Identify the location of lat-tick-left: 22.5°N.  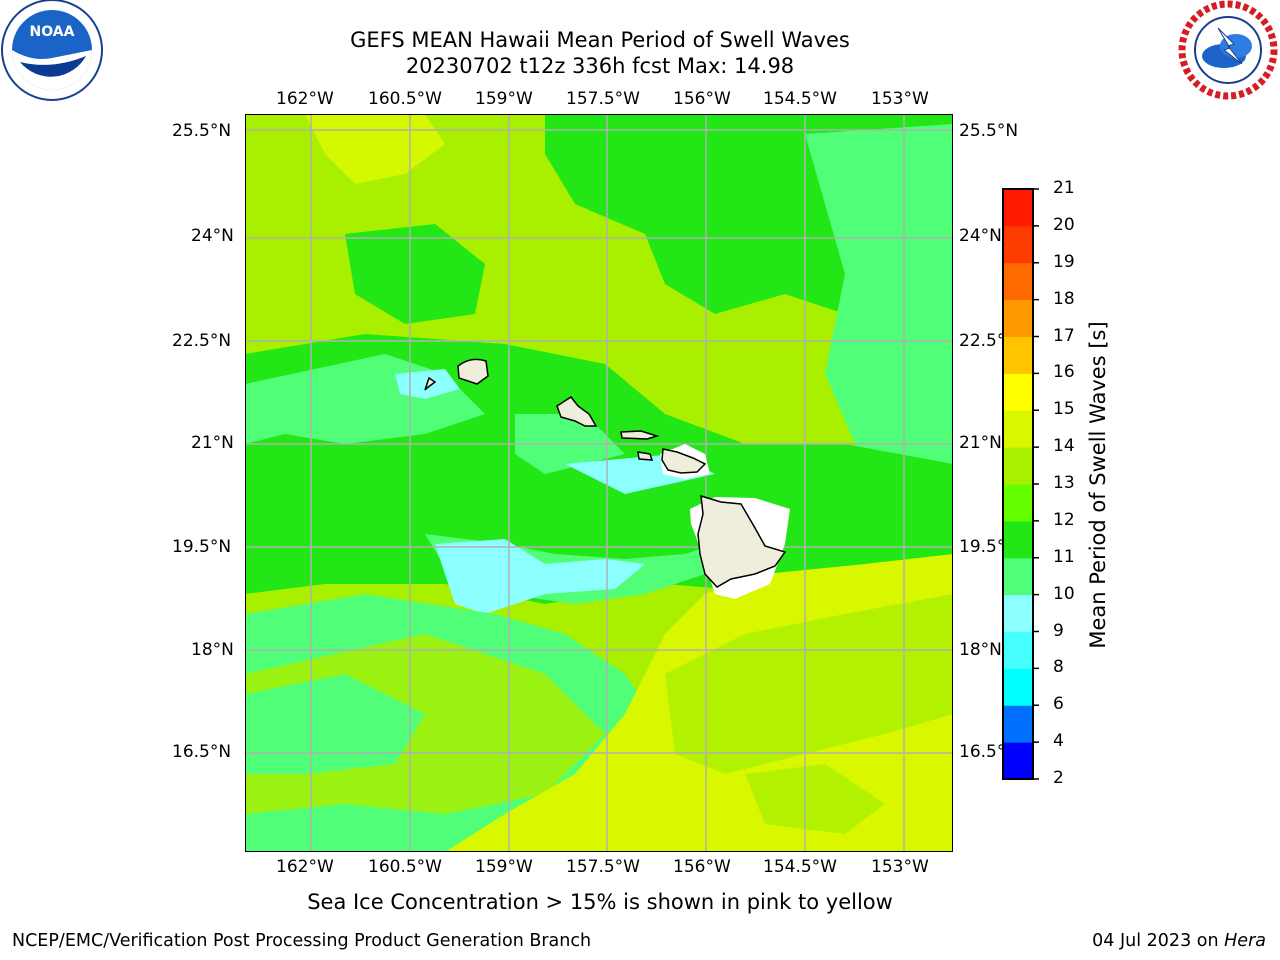
(202, 341).